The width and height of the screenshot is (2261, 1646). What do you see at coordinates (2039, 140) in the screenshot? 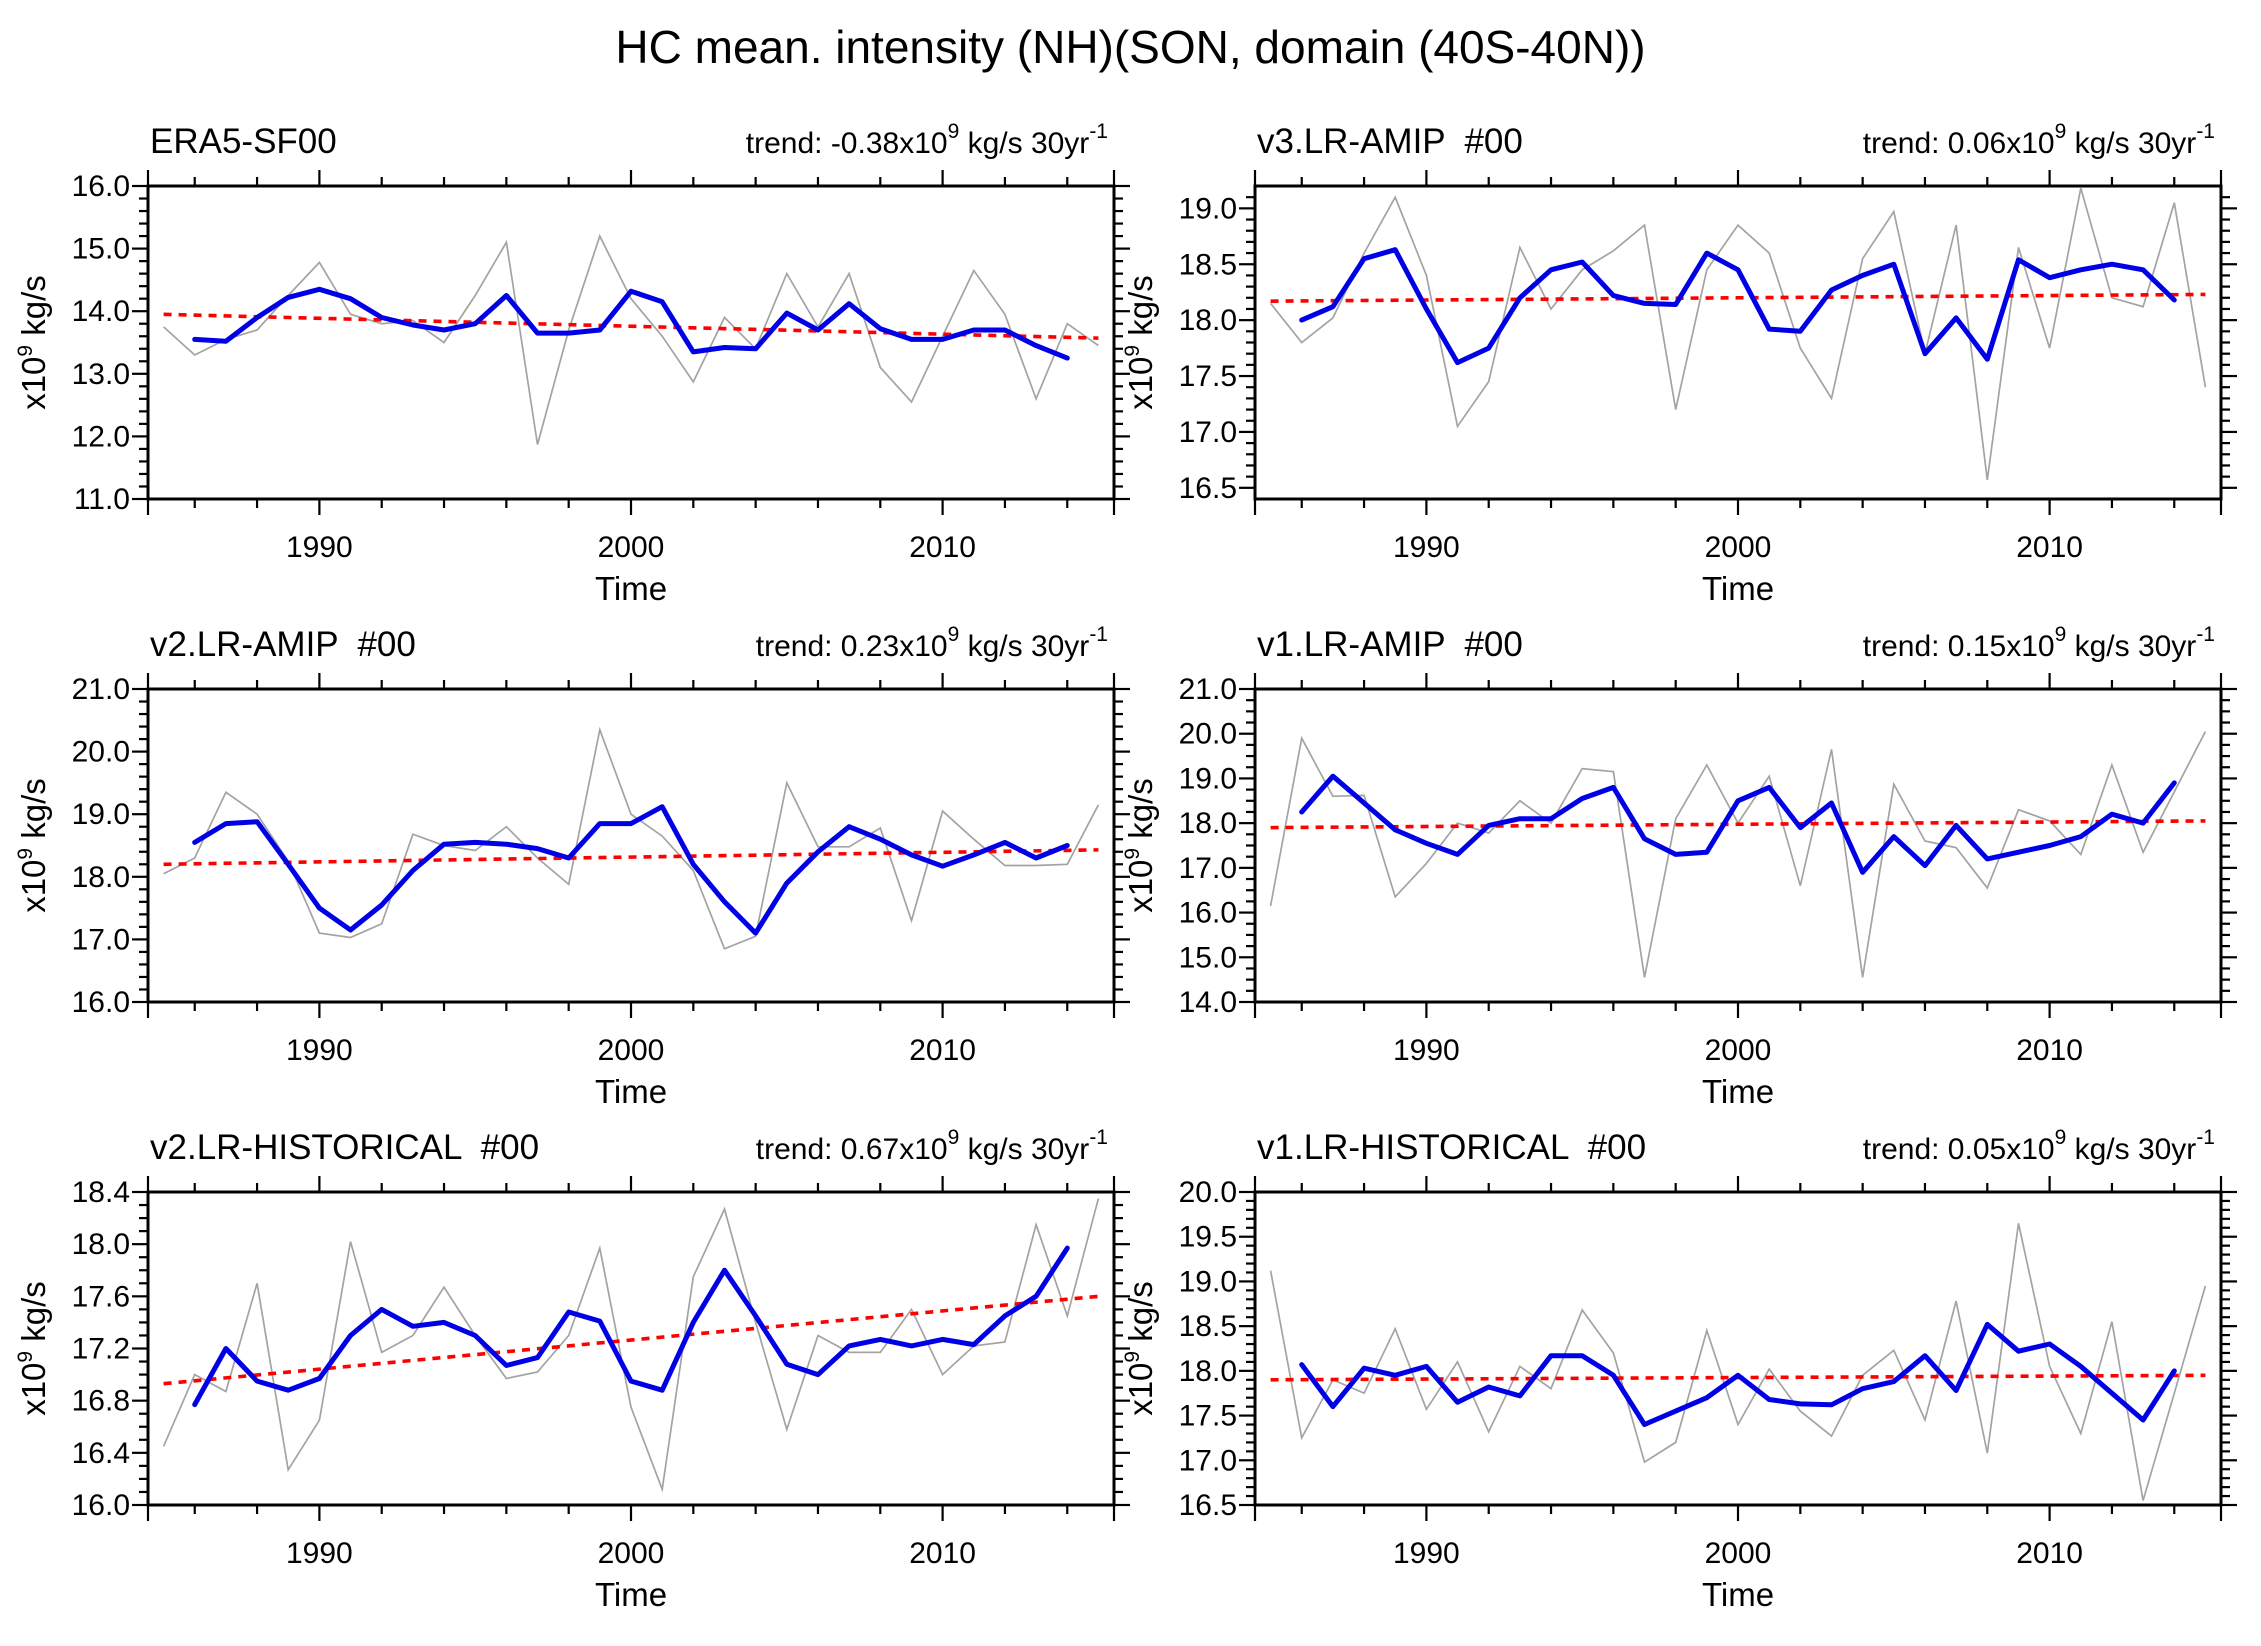
I see `trend-label: trend: 0.06x109 kg/s 30yr-1` at bounding box center [2039, 140].